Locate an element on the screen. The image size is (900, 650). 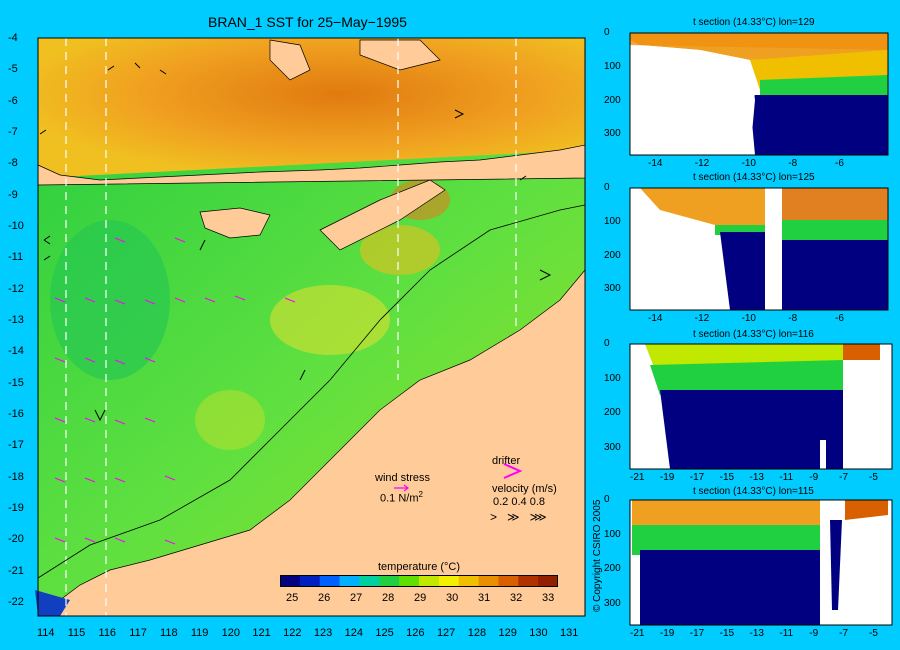
lon-tick-label: 130 is located at coordinates (538, 633).